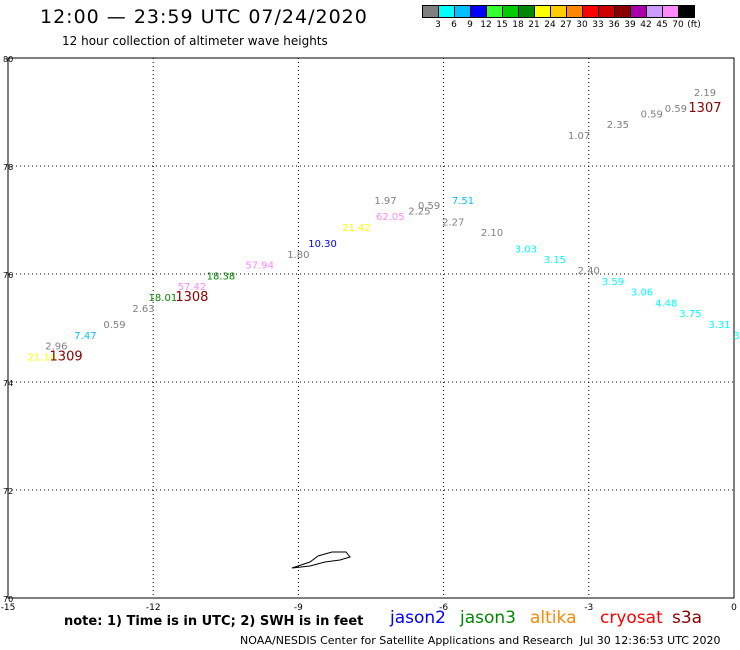  What do you see at coordinates (322, 244) in the screenshot?
I see `wave-height-label: 10.30` at bounding box center [322, 244].